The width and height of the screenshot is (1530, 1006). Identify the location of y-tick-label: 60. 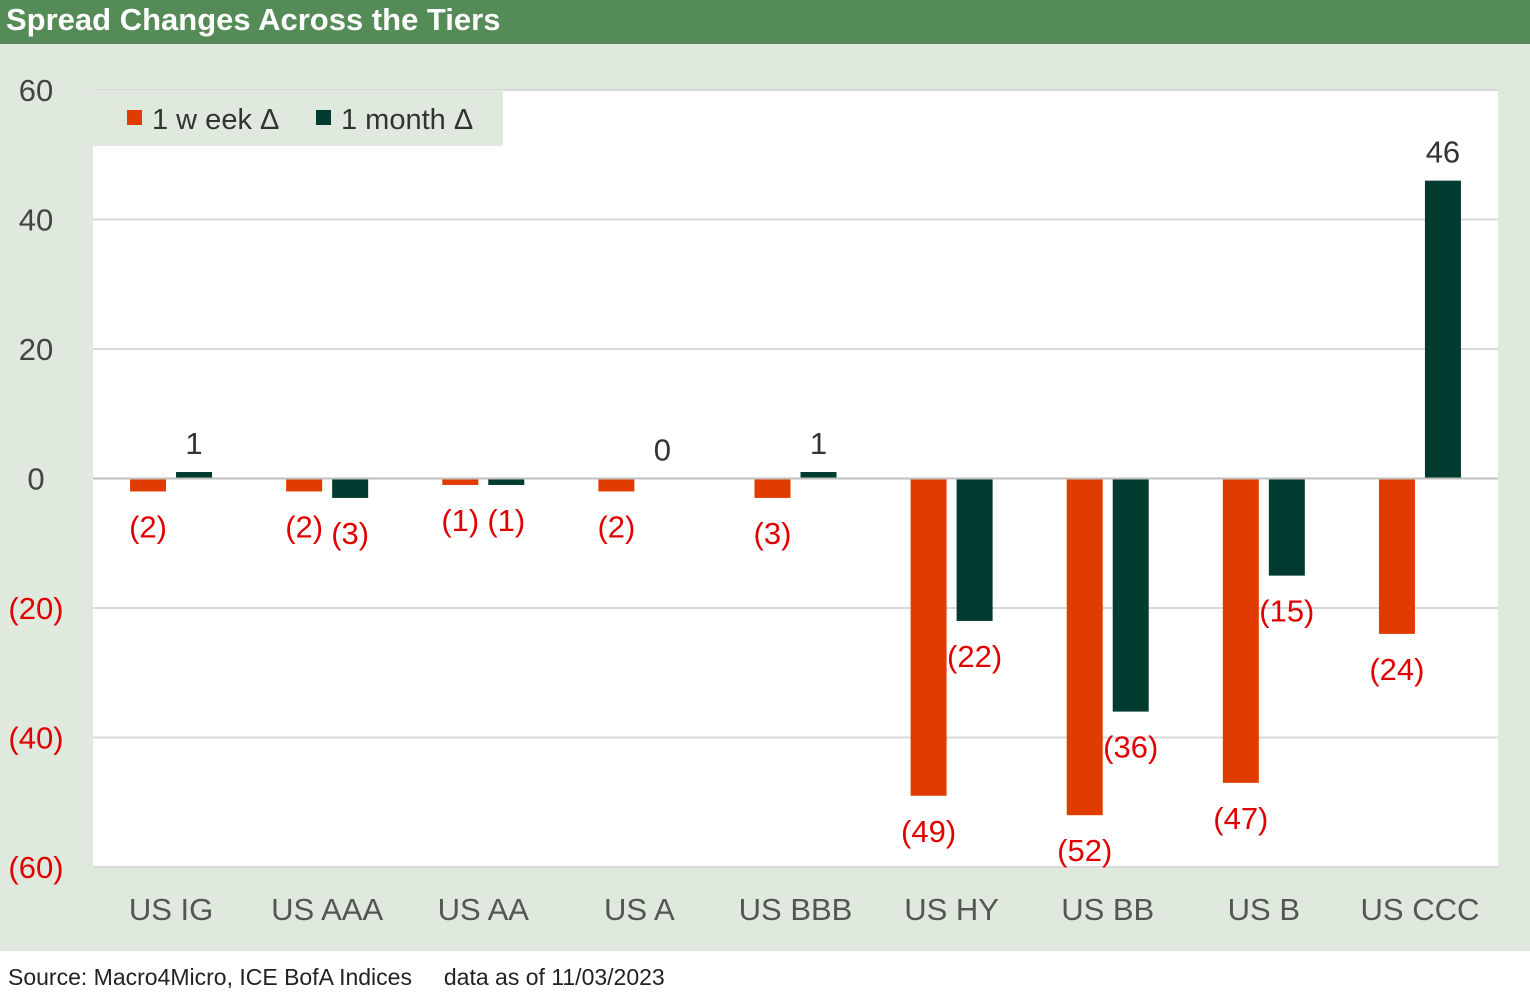
(36, 90).